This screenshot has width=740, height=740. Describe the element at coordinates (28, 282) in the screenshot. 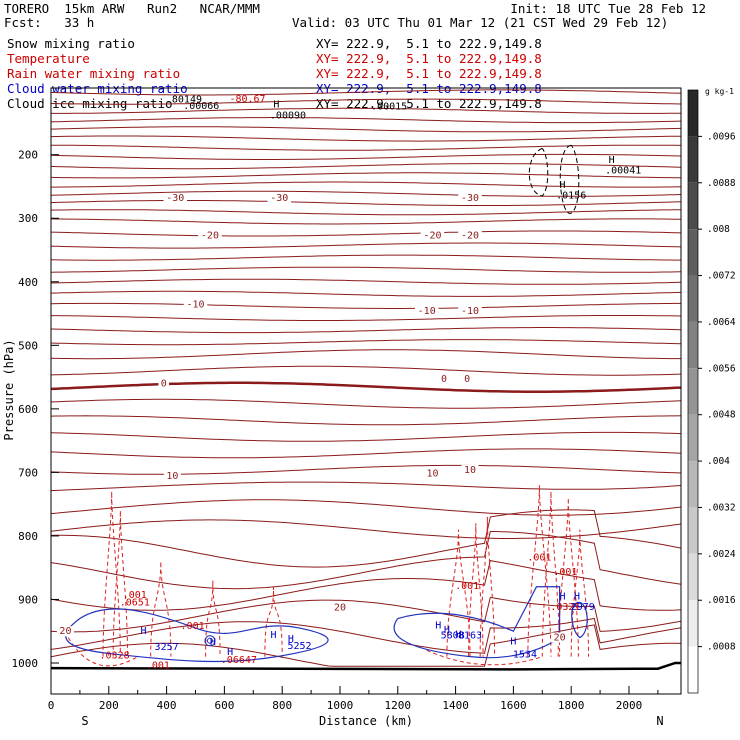

I see `y-tick-label: 400` at that location.